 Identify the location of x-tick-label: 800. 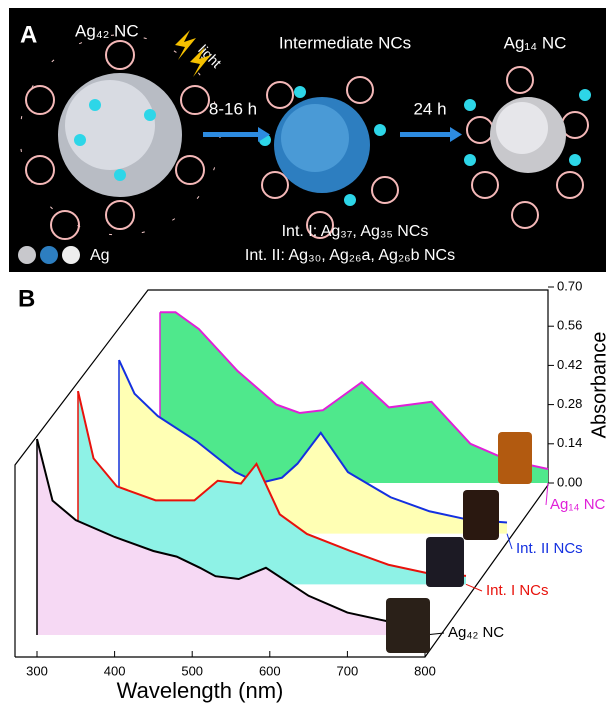
(425, 670).